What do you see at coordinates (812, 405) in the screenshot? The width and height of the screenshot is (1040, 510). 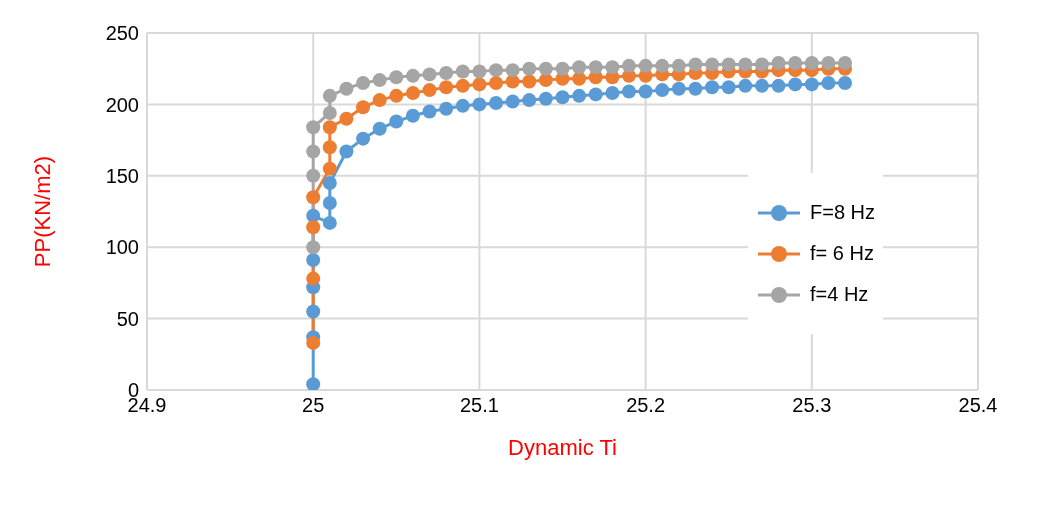 I see `x-tick-label: 25.3` at bounding box center [812, 405].